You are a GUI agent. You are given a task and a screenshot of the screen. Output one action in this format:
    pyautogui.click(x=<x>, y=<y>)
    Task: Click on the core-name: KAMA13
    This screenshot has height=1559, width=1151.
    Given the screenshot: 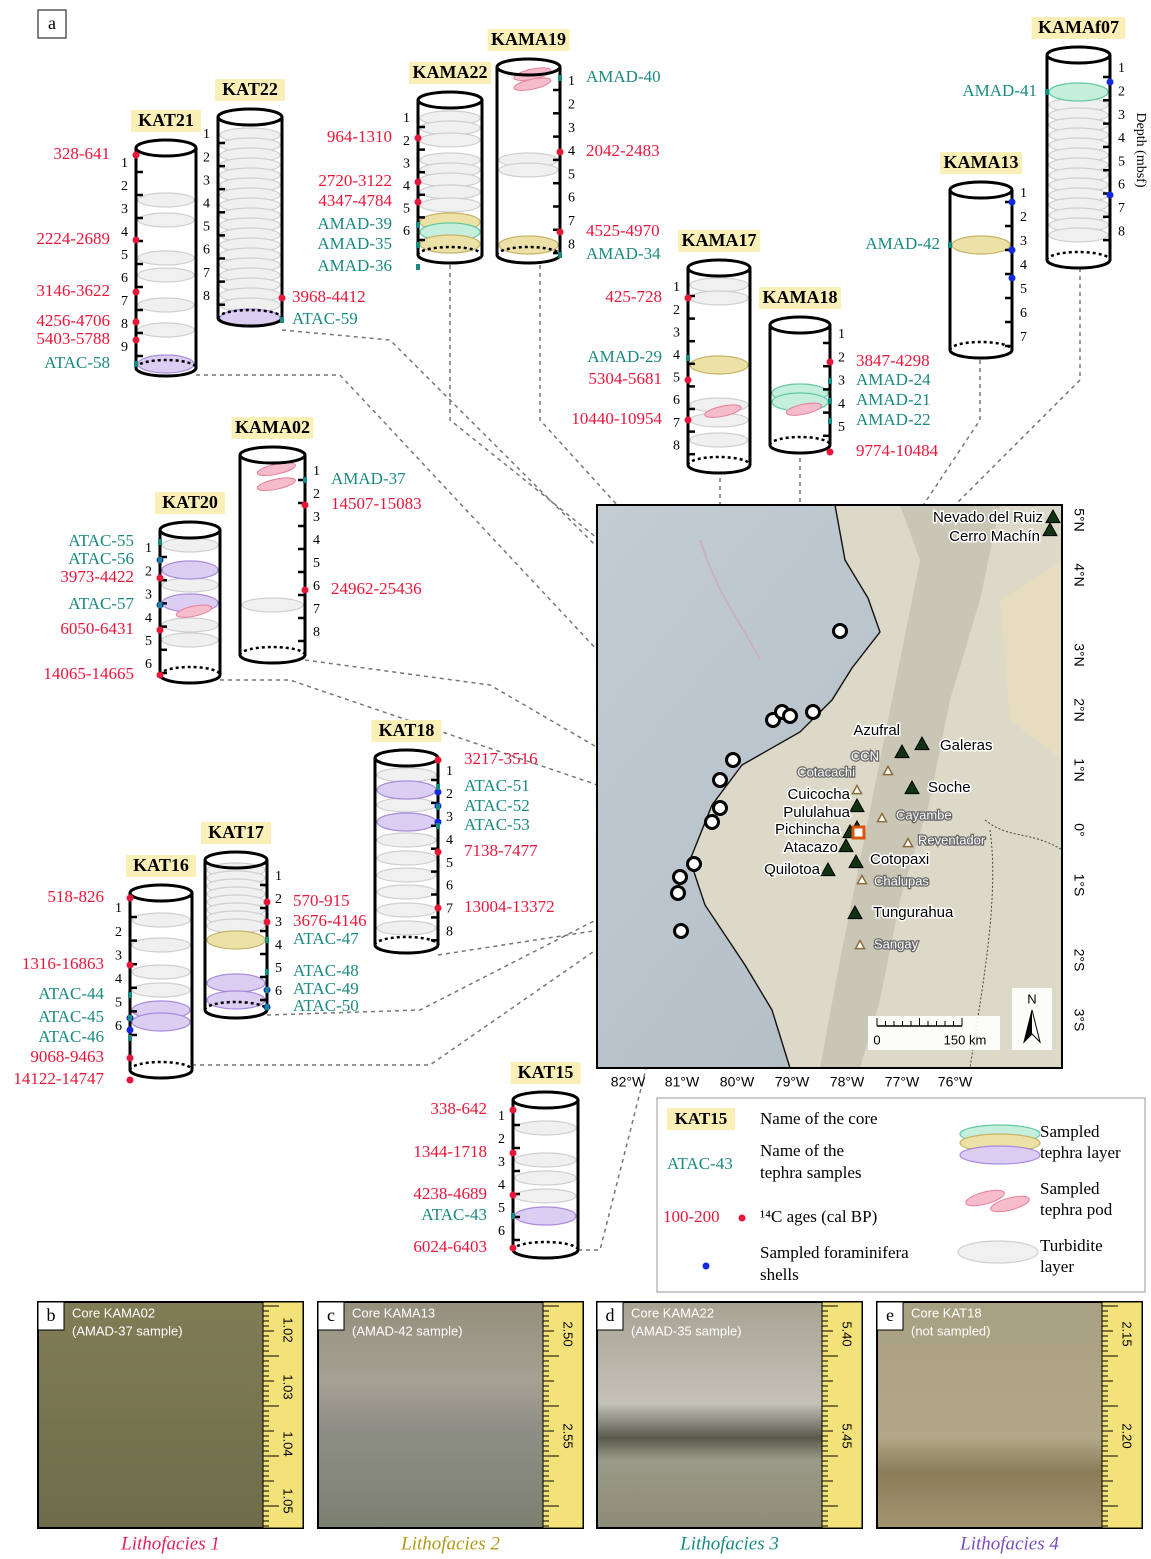 What is the action you would take?
    pyautogui.click(x=981, y=162)
    